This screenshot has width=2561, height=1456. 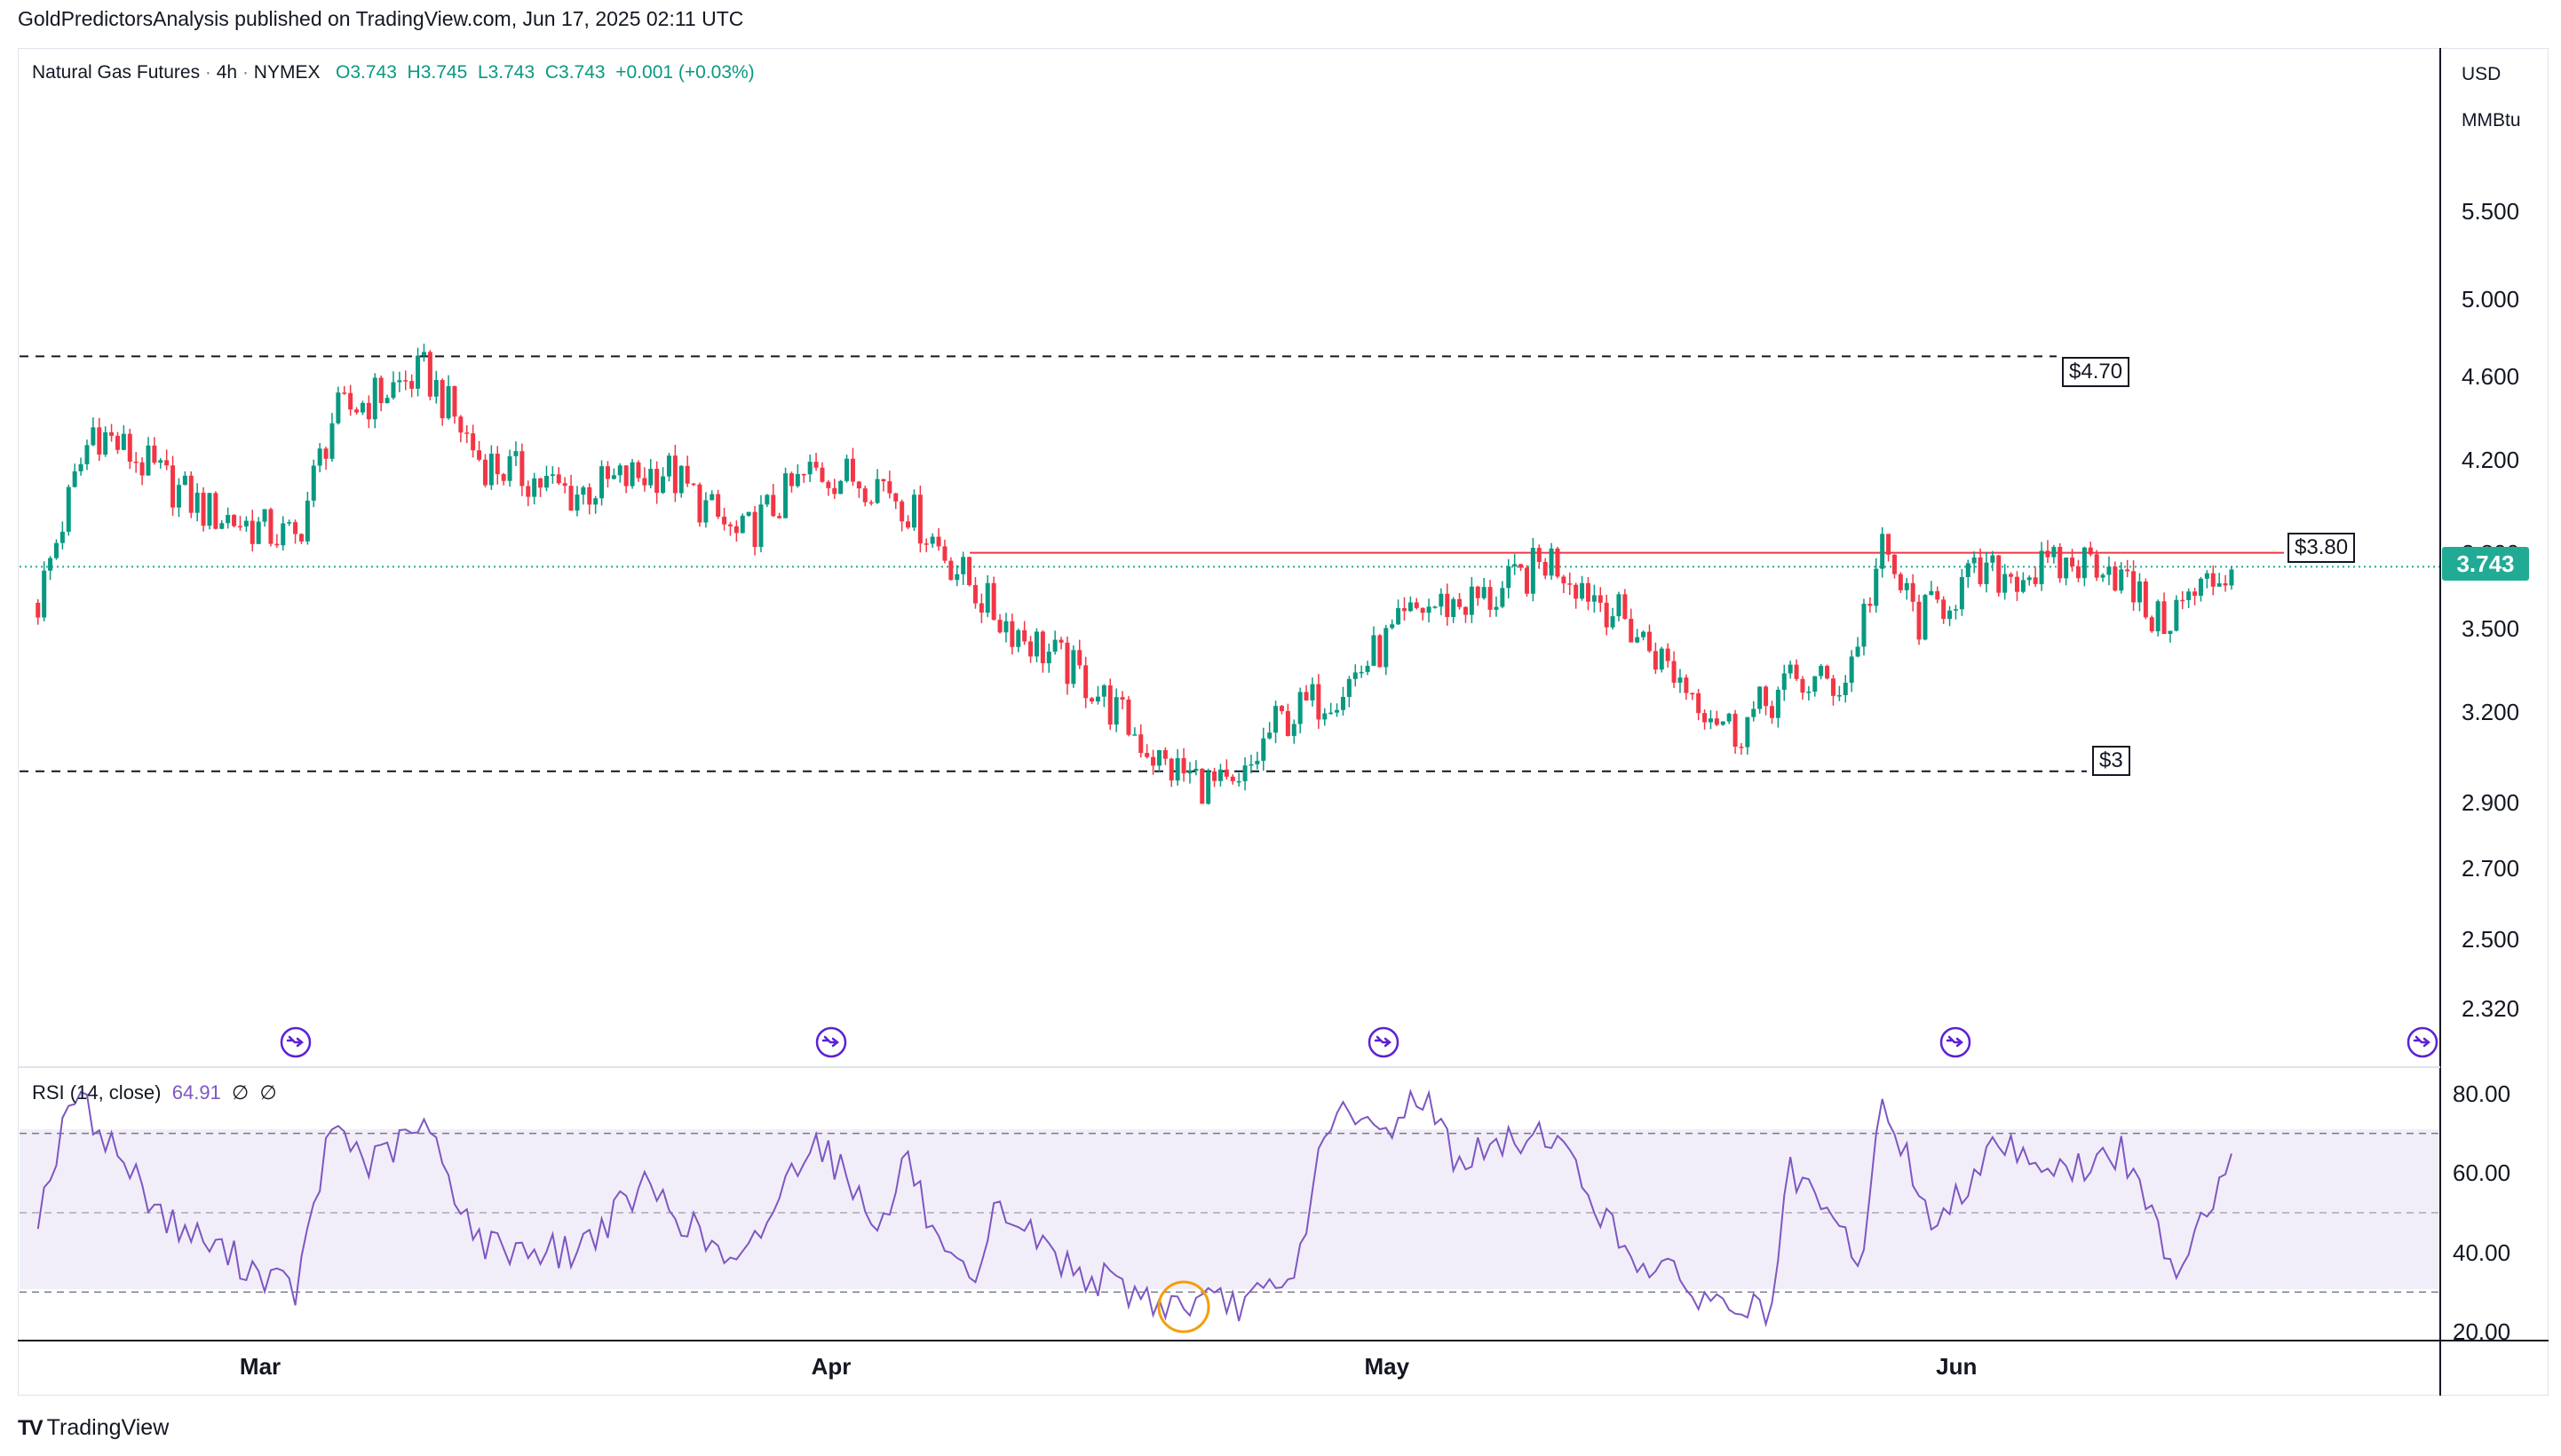 I want to click on price-tick-2: 4.600, so click(x=2491, y=376).